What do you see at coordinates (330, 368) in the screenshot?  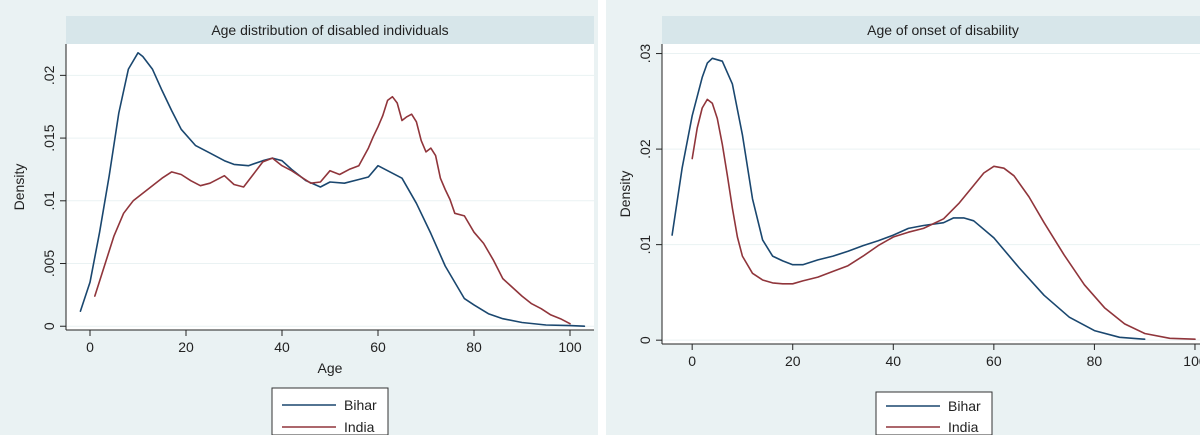 I see `x-axis-label: Age` at bounding box center [330, 368].